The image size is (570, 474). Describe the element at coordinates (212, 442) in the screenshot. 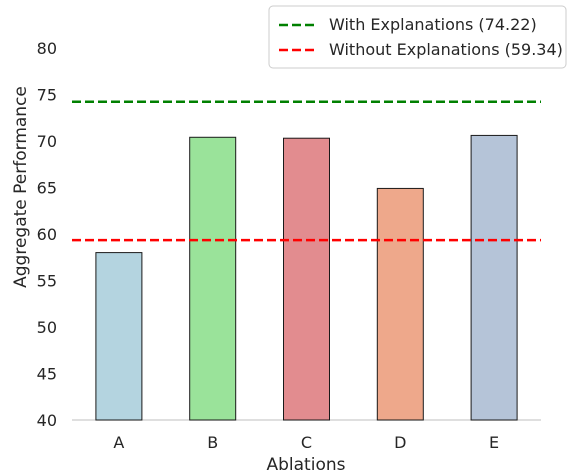

I see `x-tick-label: B` at that location.